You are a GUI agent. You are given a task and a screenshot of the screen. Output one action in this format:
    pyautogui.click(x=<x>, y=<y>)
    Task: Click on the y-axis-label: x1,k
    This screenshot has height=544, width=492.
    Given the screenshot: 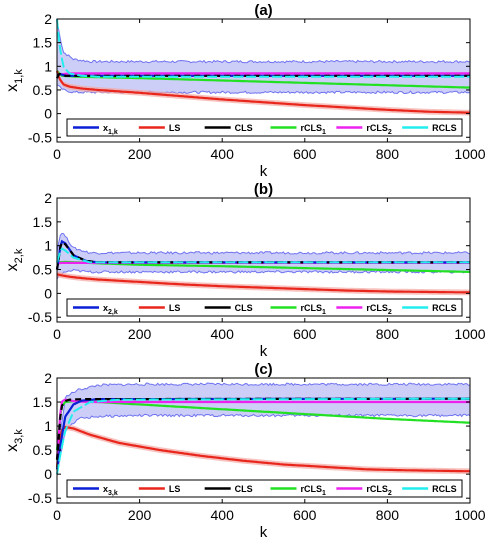 What is the action you would take?
    pyautogui.click(x=14, y=80)
    